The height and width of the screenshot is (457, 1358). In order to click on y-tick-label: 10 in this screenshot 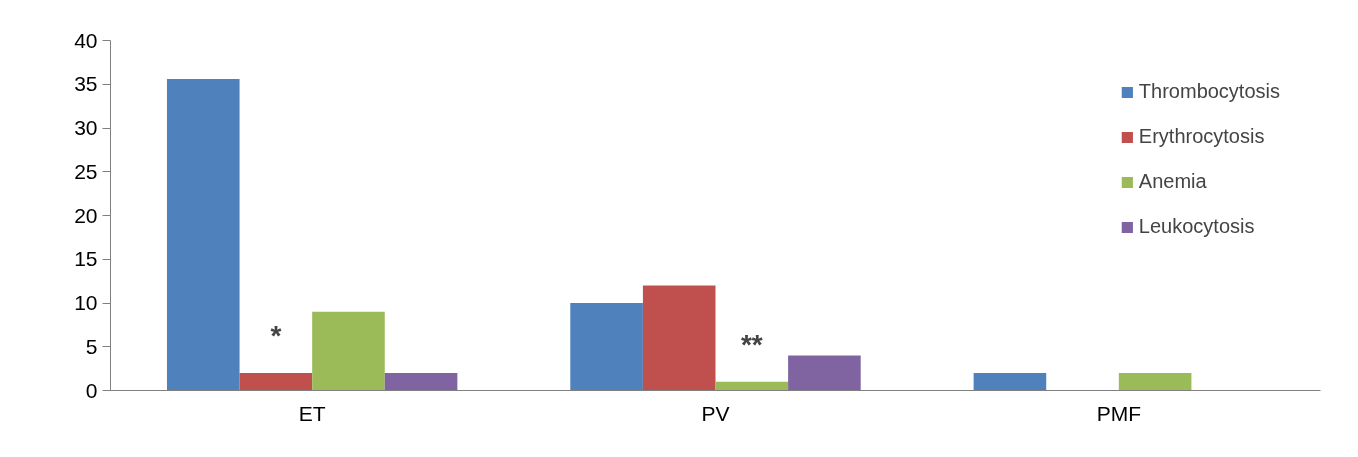, I will do `click(86, 302)`.